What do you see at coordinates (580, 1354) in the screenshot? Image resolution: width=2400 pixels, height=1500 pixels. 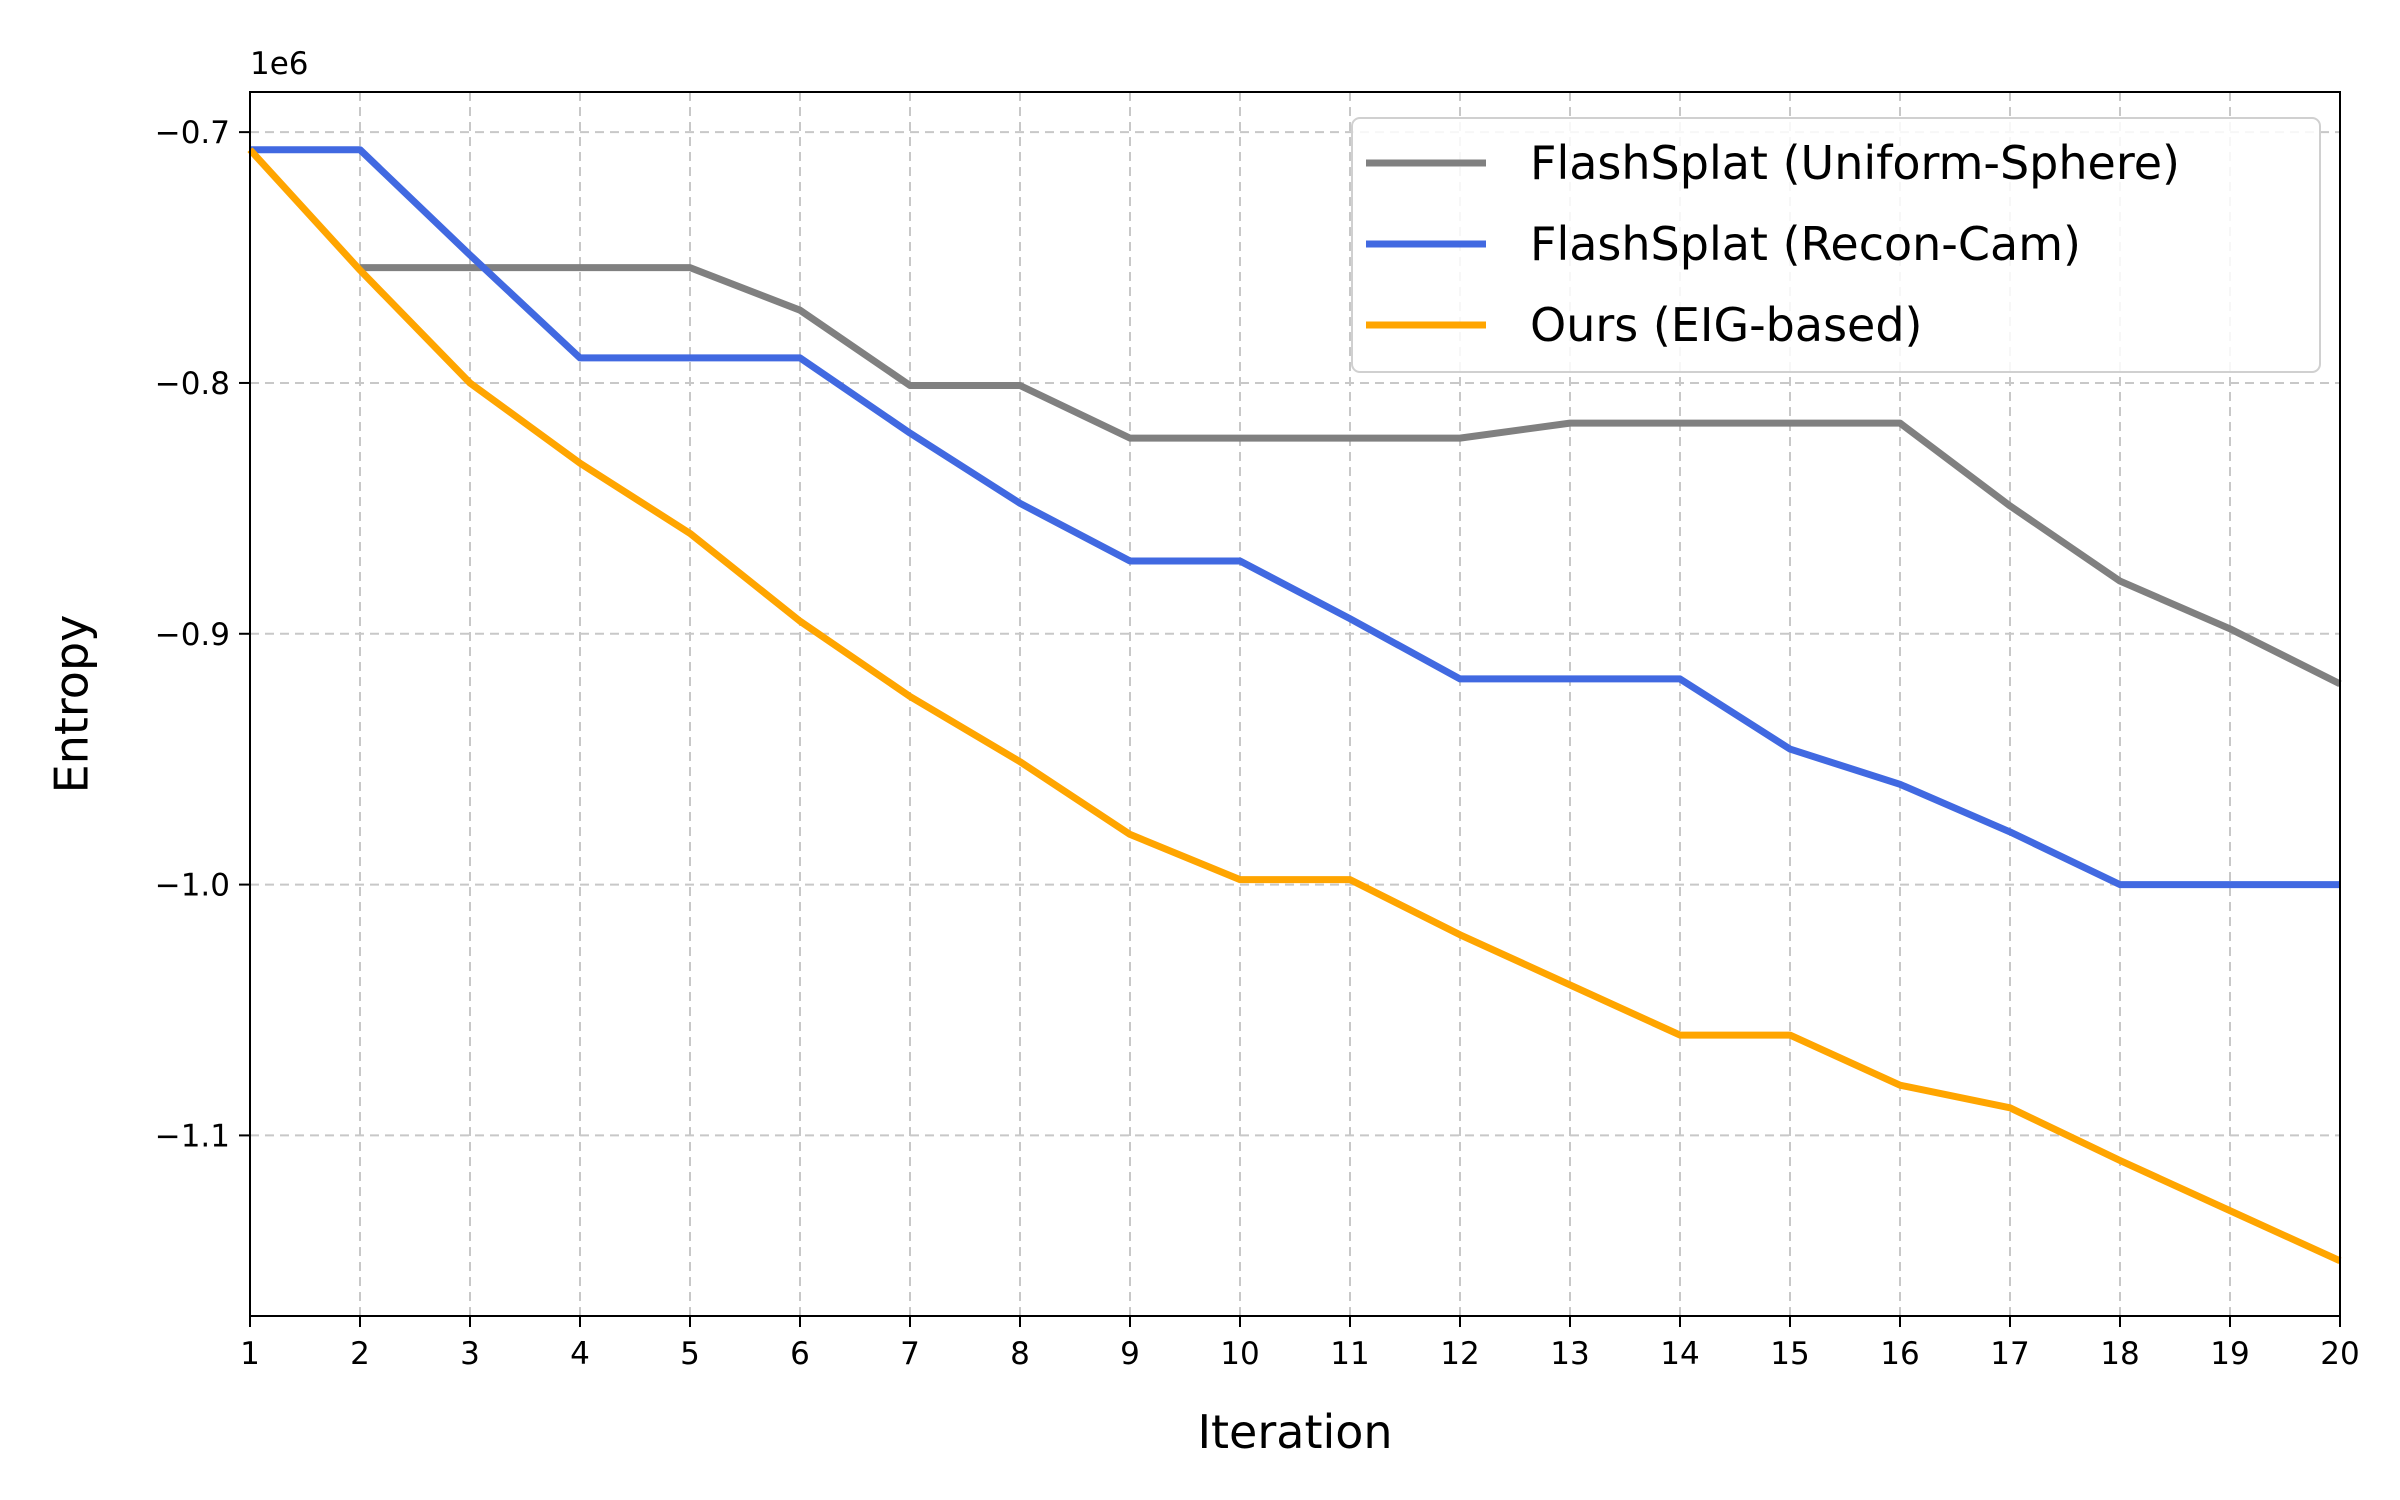 I see `x-tick-label: 4` at bounding box center [580, 1354].